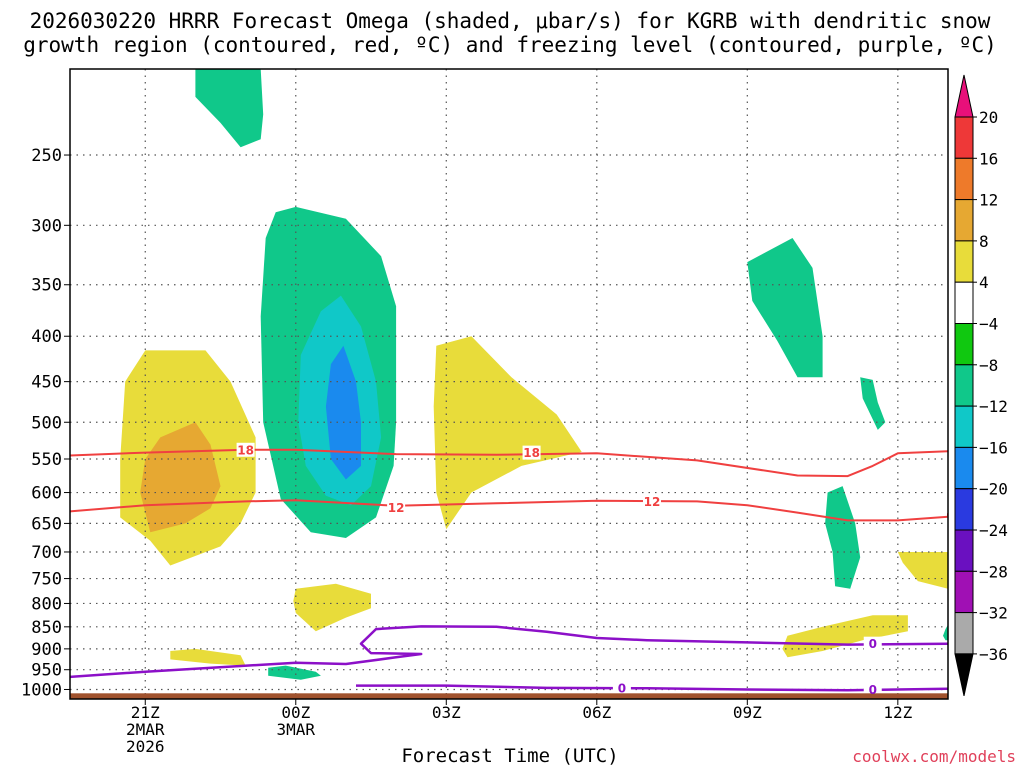 The height and width of the screenshot is (768, 1024). What do you see at coordinates (509, 696) in the screenshot?
I see `terrain-ground` at bounding box center [509, 696].